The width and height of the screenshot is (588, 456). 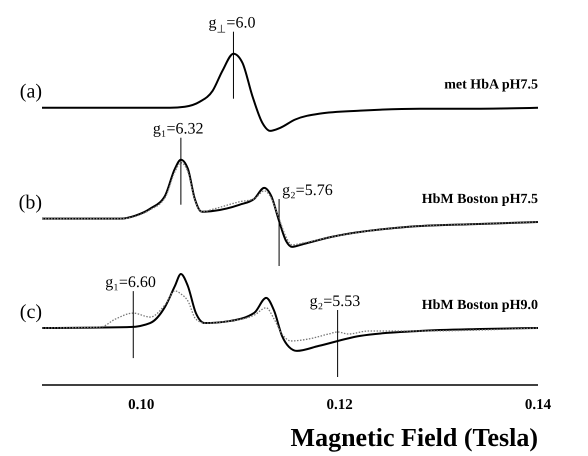 I want to click on x-tick-label: 0.12, so click(x=339, y=405).